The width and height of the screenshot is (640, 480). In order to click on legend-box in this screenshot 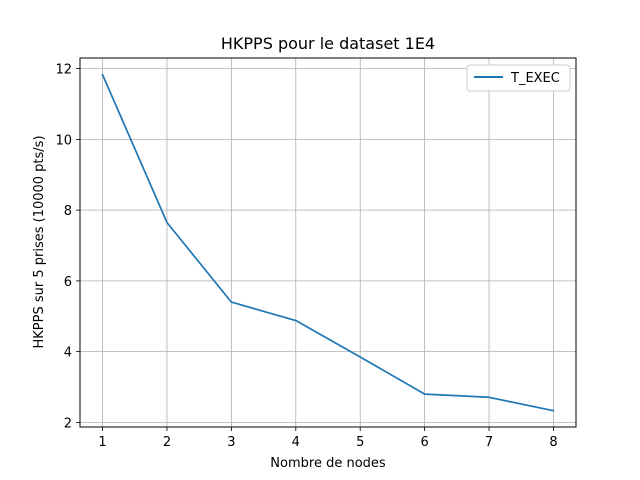, I will do `click(518, 78)`.